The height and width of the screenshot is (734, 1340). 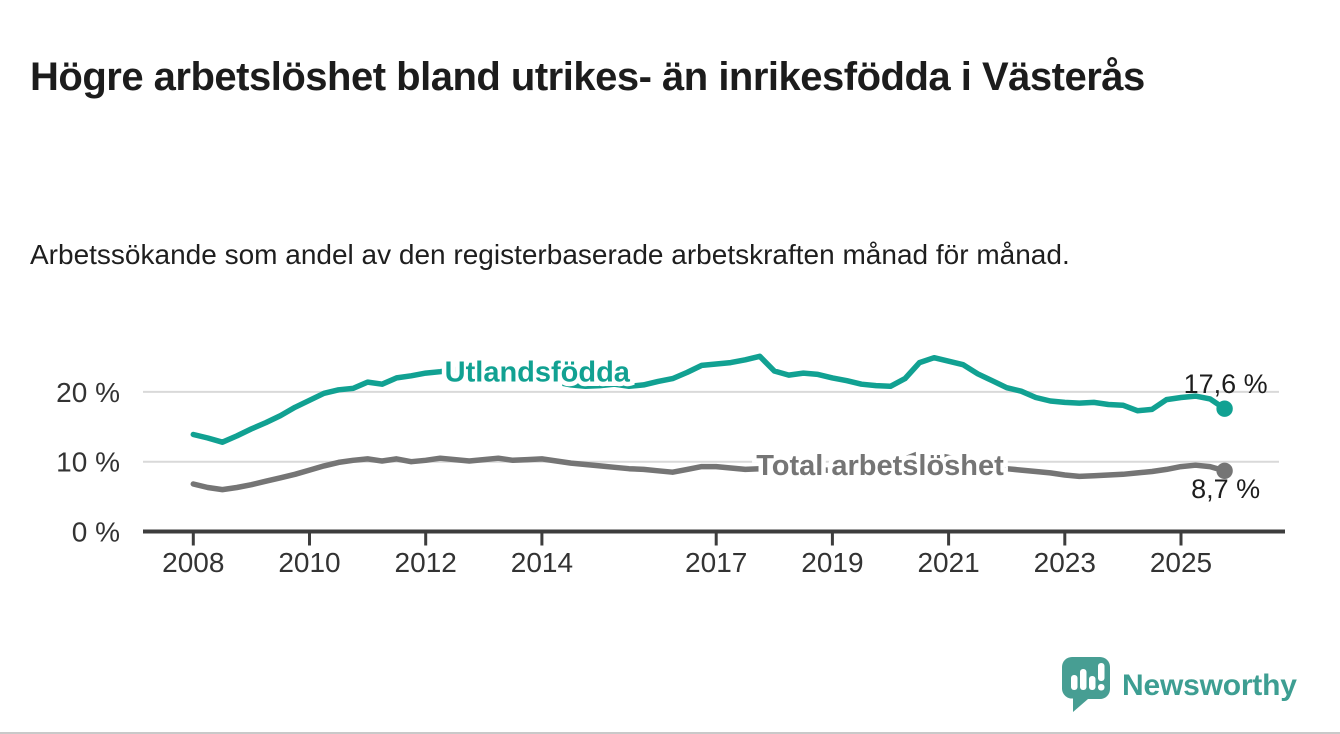 I want to click on newsworthy-logo: Newsworthy, so click(x=1179, y=684).